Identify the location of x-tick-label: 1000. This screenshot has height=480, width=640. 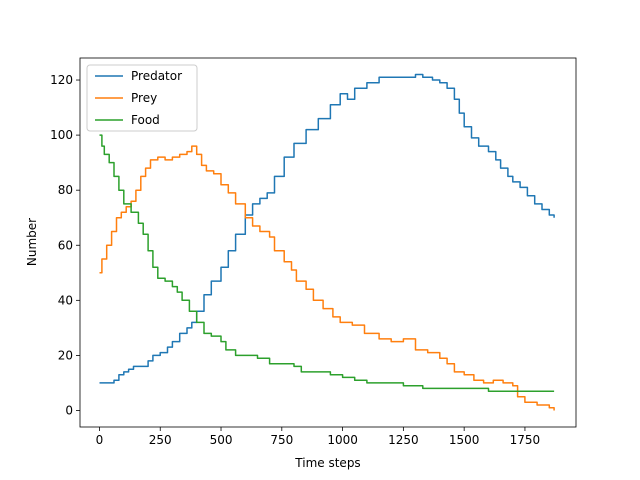
(342, 440).